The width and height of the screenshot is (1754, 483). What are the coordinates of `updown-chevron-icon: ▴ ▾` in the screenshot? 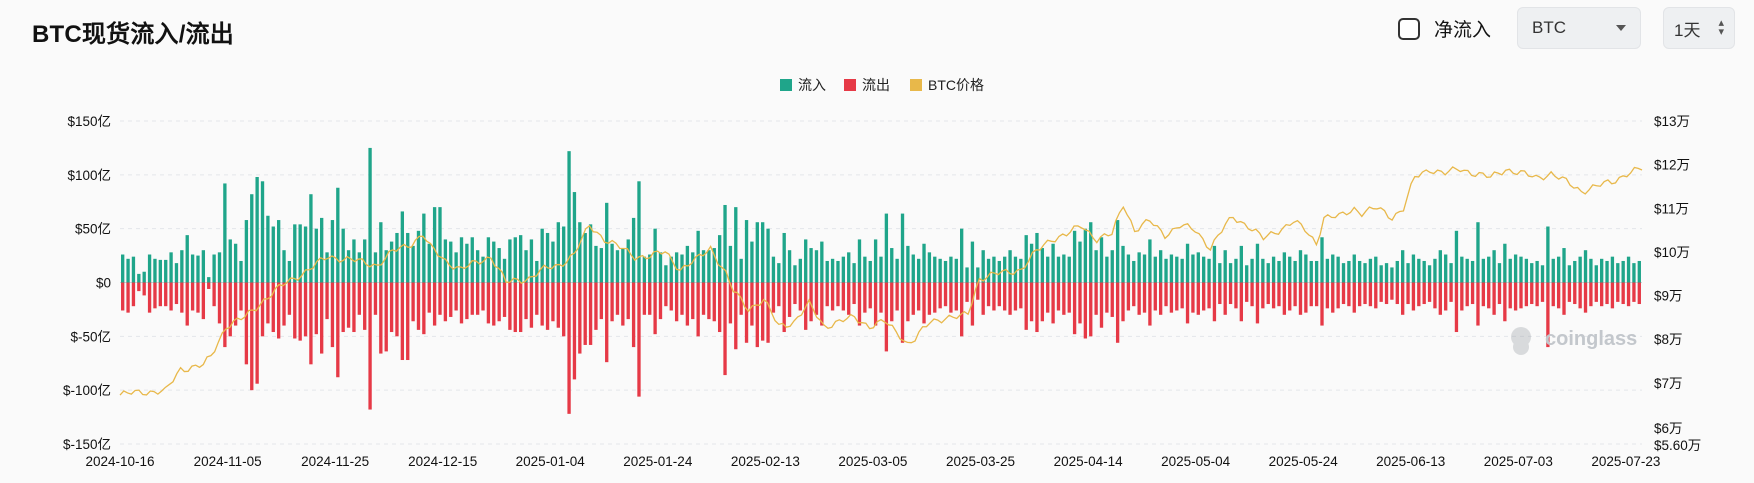 It's located at (1721, 27).